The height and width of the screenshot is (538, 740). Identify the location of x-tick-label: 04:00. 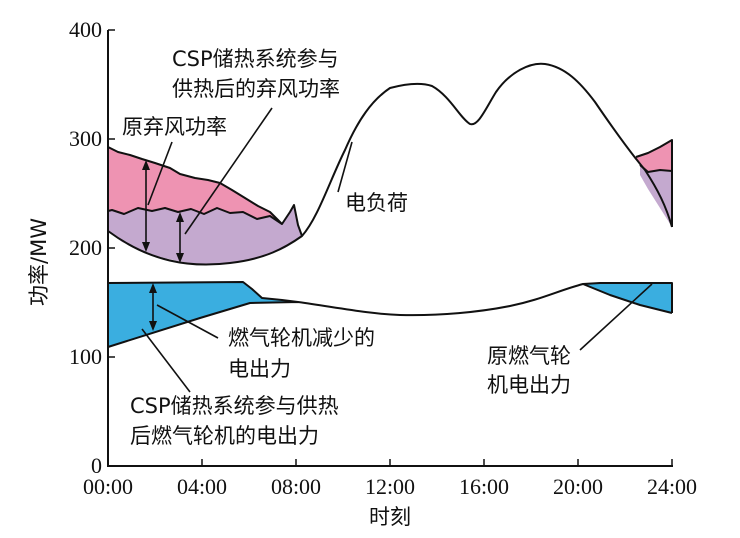
(202, 486).